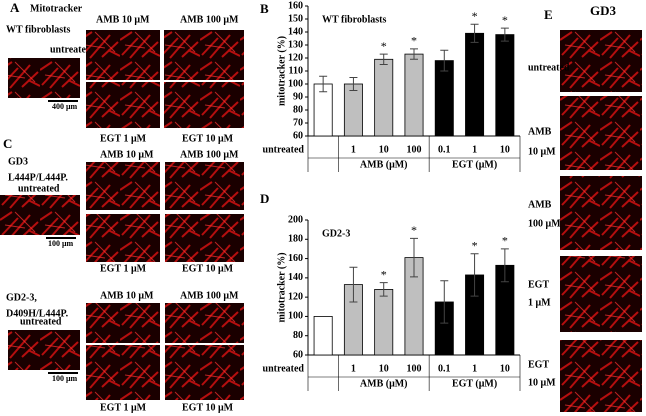  I want to click on scale-label: 400 μm, so click(65, 106).